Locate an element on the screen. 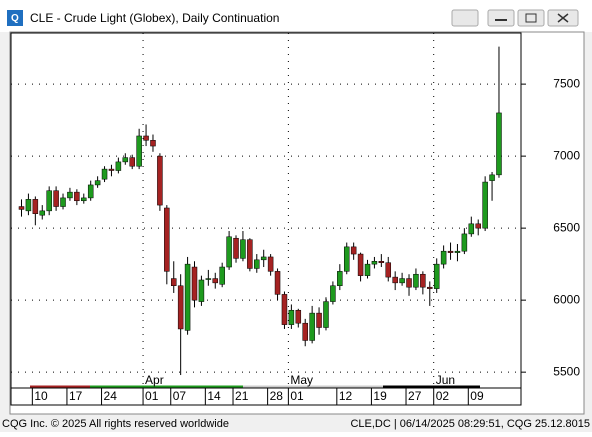 This screenshot has height=437, width=592. x-tick-label: 12 is located at coordinates (346, 396).